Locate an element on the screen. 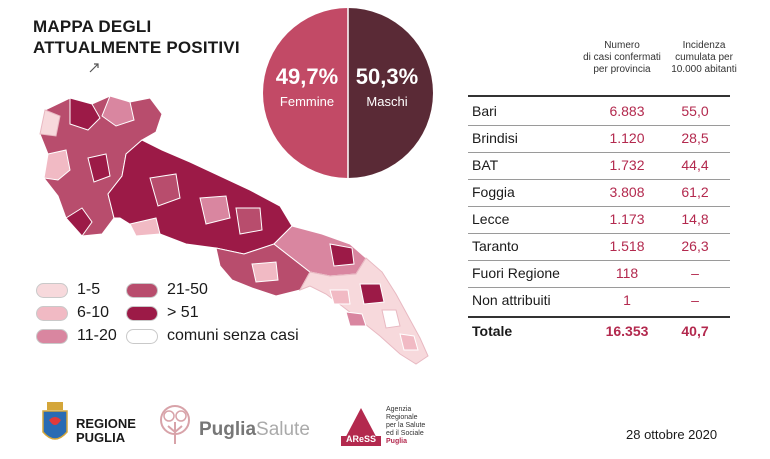 Image resolution: width=770 pixels, height=459 pixels. table-row: Foggia 3.808 61,2 is located at coordinates (599, 193).